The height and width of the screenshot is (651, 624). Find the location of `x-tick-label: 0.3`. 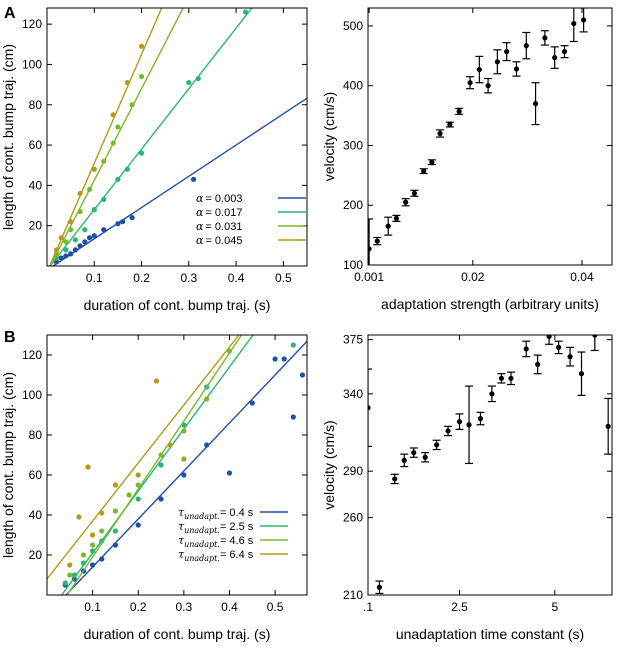

x-tick-label: 0.3 is located at coordinates (183, 607).